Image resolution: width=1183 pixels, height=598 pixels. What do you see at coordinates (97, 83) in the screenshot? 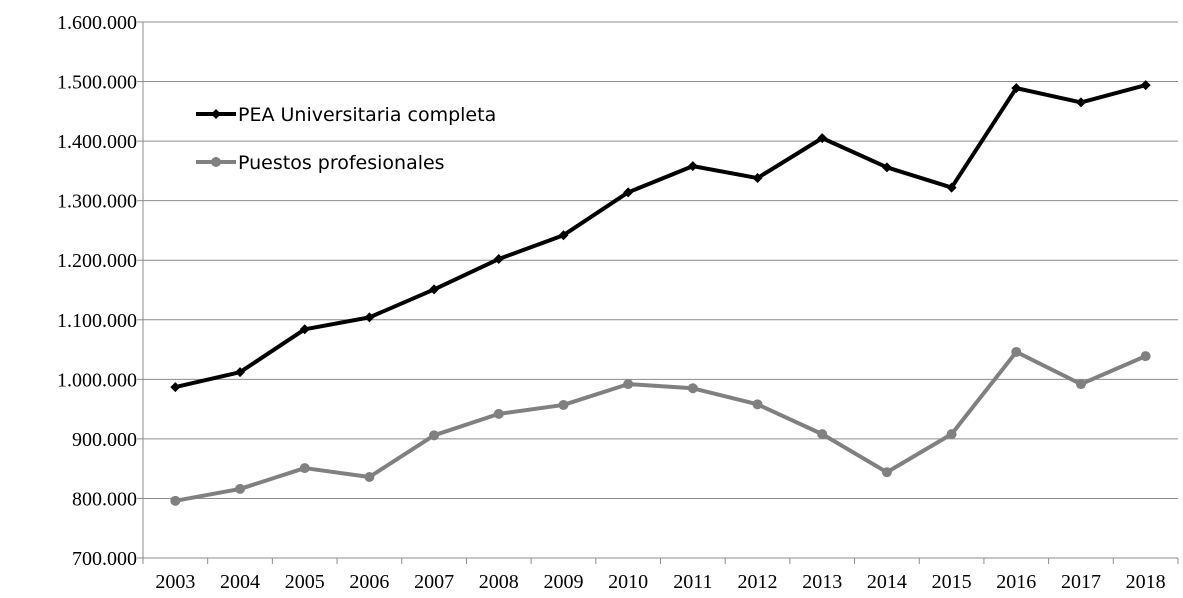
I see `y-tick-label: 1.500.000` at bounding box center [97, 83].